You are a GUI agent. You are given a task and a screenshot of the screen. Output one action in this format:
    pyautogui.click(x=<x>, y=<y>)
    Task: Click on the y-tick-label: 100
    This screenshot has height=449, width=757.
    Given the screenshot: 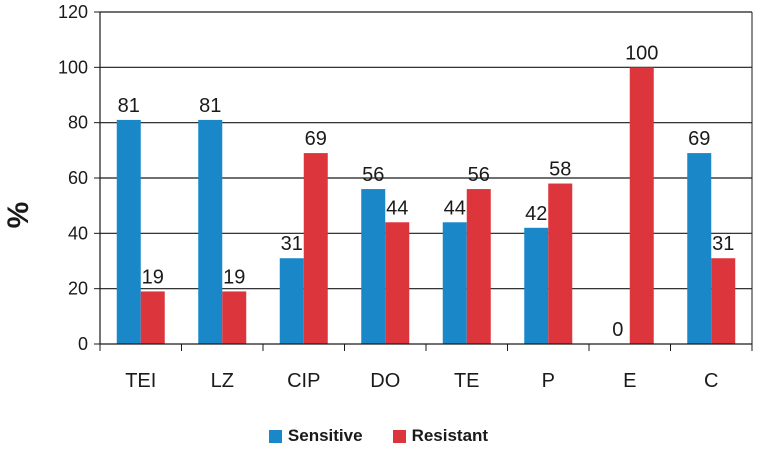 What is the action you would take?
    pyautogui.click(x=73, y=67)
    